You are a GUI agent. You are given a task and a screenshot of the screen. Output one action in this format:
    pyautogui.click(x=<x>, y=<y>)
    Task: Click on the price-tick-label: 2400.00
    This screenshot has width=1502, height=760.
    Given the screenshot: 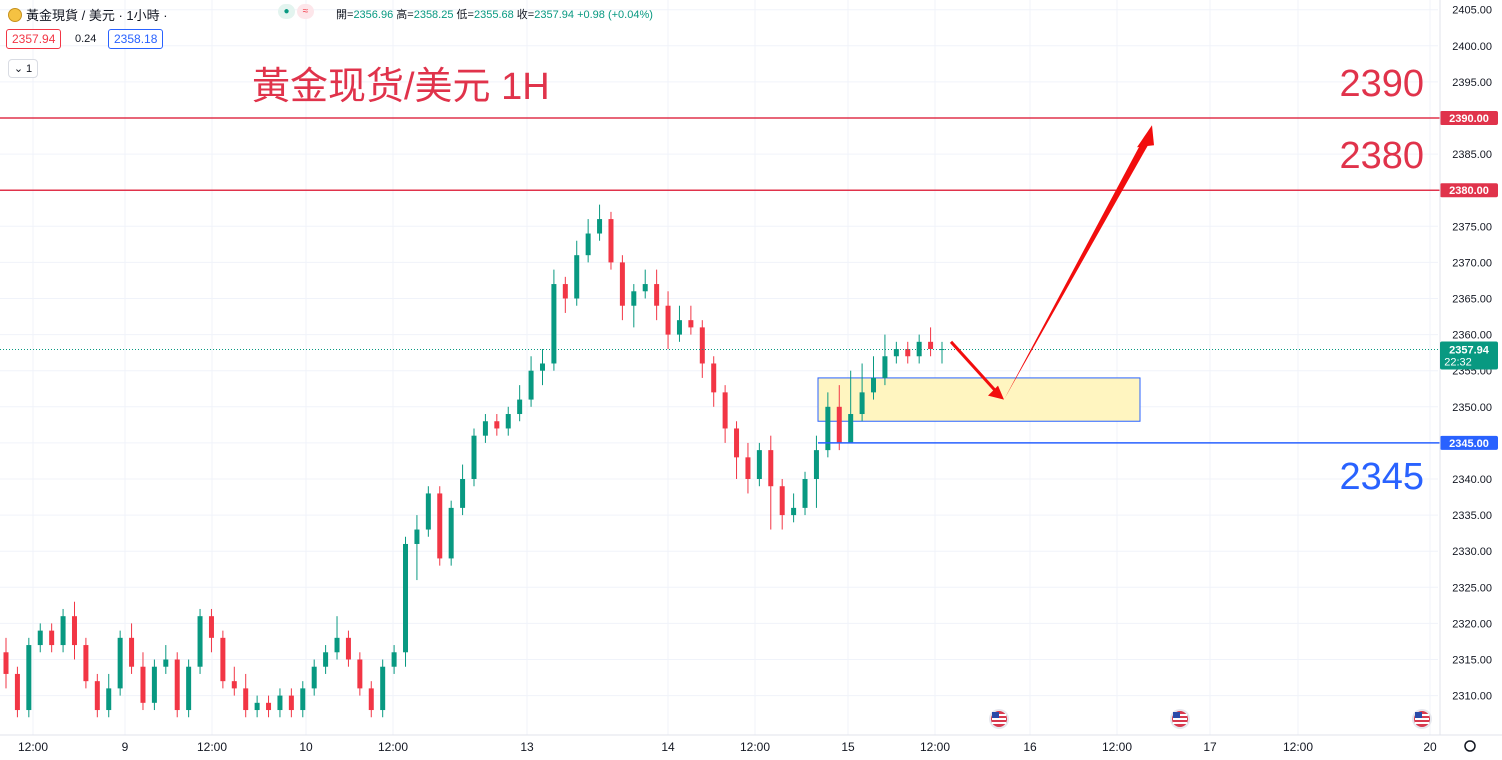 What is the action you would take?
    pyautogui.click(x=1472, y=47)
    